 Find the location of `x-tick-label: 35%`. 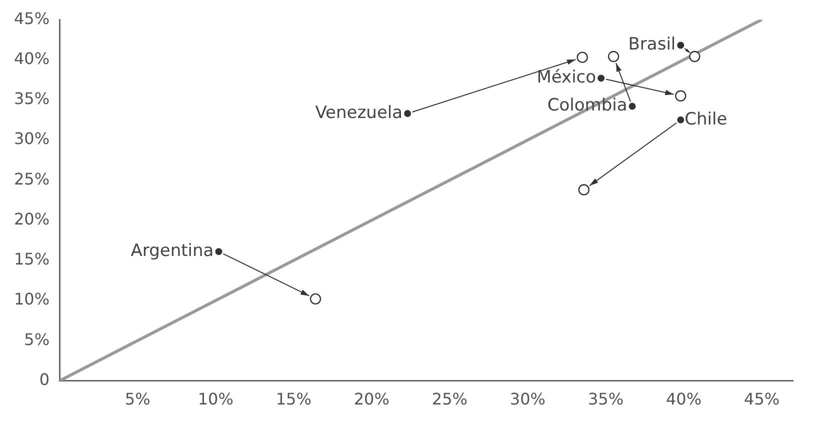

x-tick-label: 35% is located at coordinates (606, 399).